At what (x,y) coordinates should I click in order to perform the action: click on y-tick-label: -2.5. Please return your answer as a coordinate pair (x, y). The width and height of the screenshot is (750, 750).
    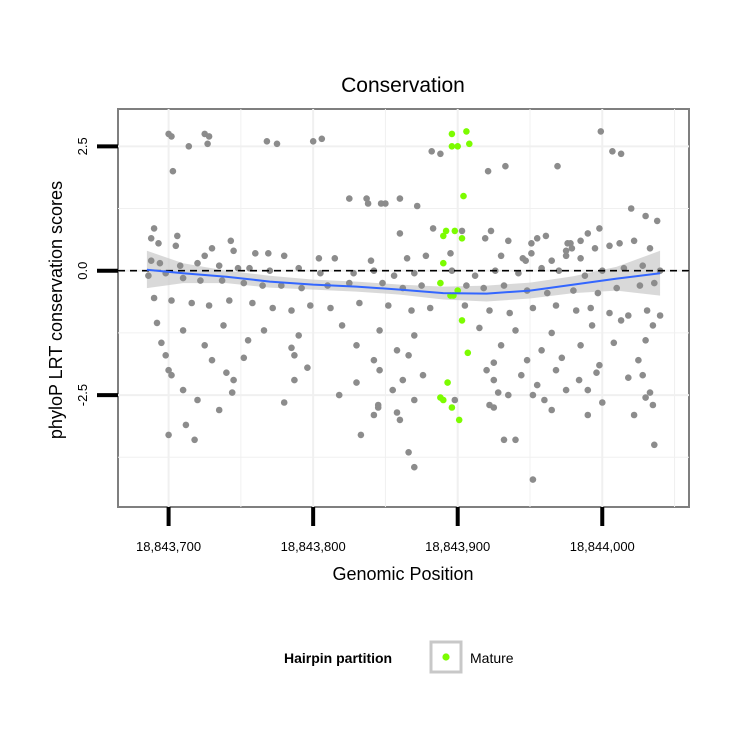
    Looking at the image, I should click on (82, 395).